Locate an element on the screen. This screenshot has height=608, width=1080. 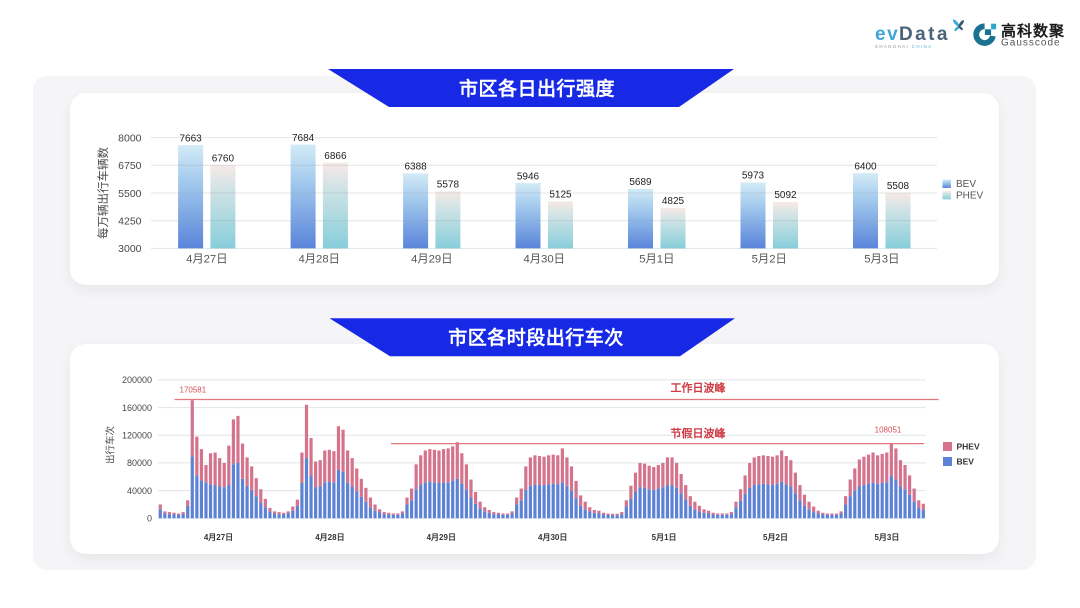
svg-text: 市区各日出行强度 is located at coordinates (537, 88).